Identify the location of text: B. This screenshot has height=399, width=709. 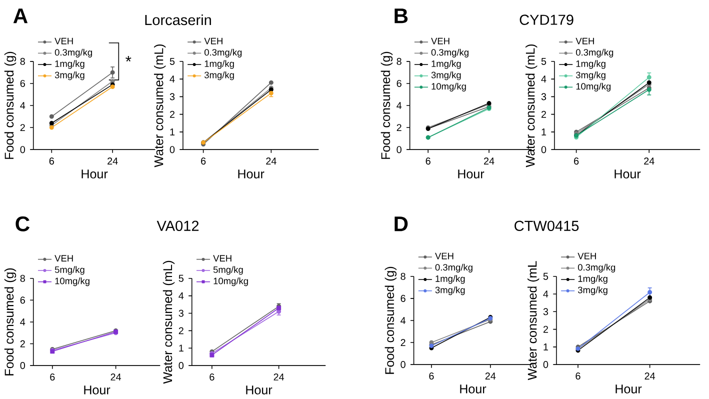
(401, 16).